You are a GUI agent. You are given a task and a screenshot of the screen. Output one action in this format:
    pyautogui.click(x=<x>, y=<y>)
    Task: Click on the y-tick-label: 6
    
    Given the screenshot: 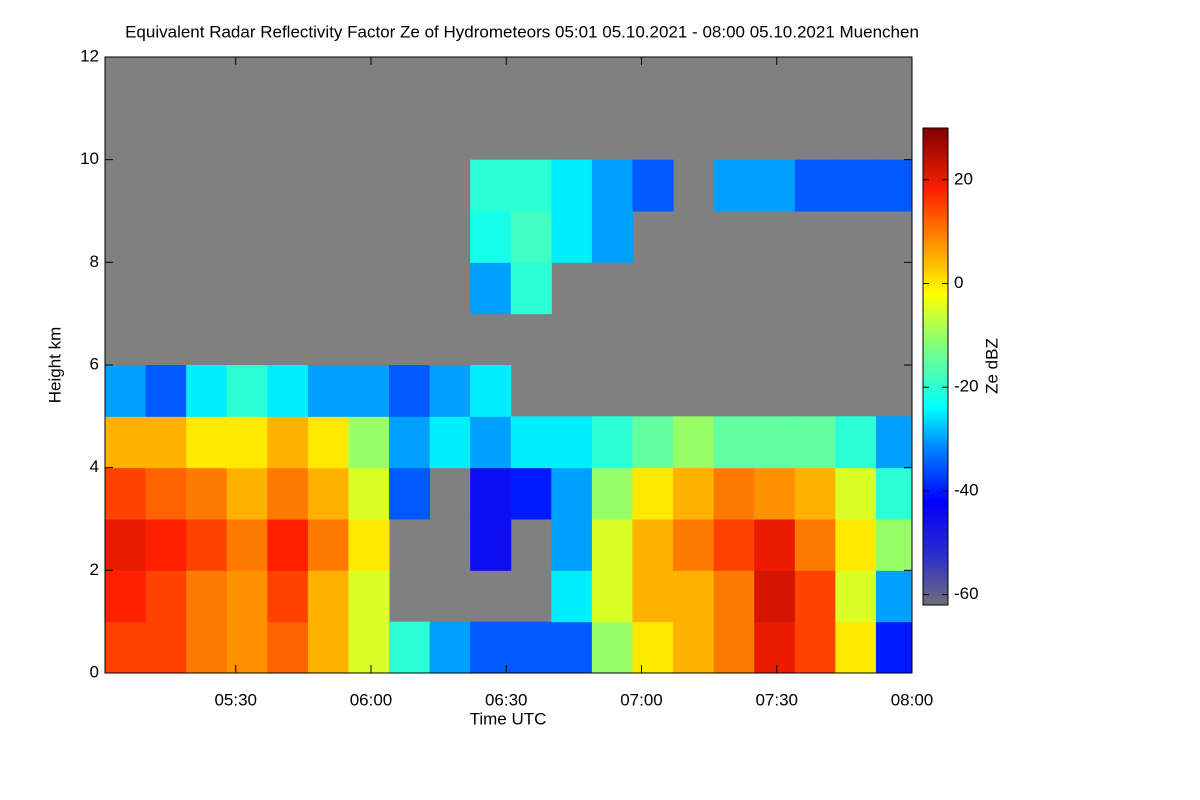 What is the action you would take?
    pyautogui.click(x=94, y=363)
    